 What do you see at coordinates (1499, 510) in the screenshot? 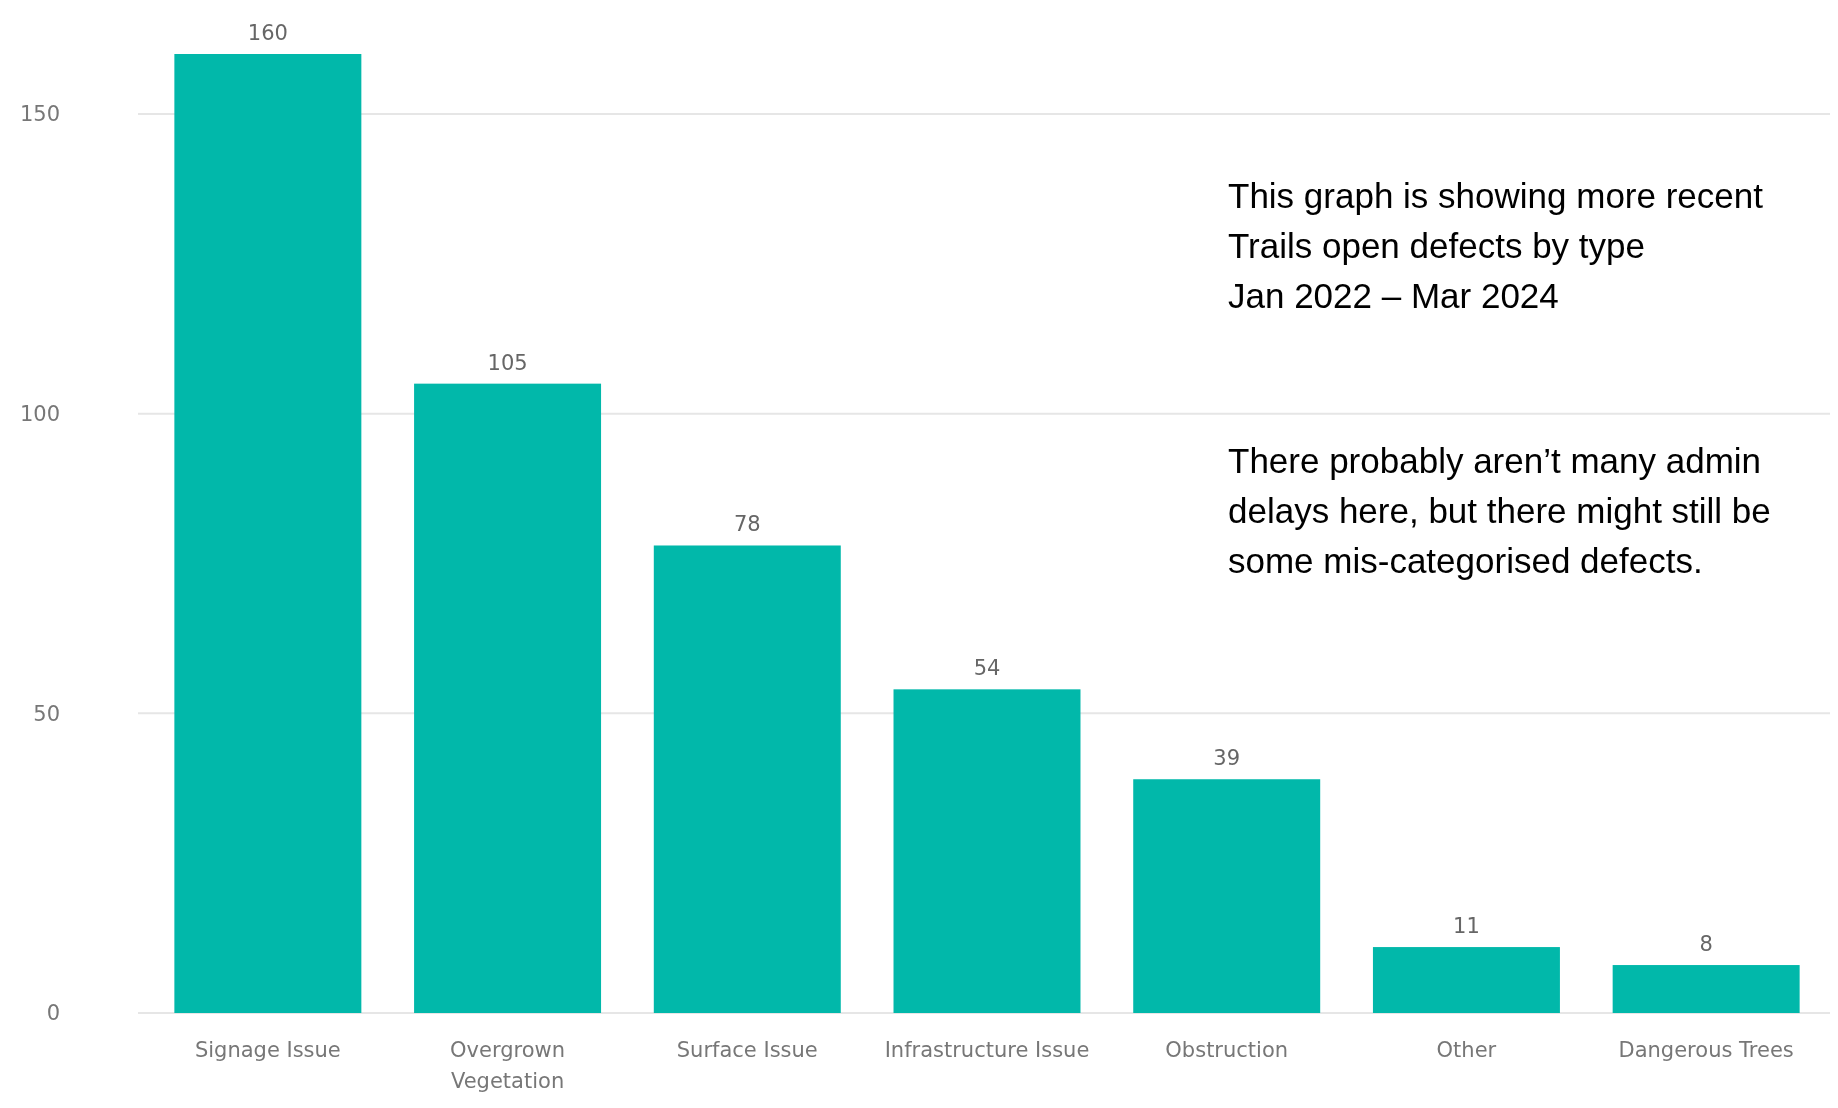
I see `annotation: There probably aren’t many admin delays here, but there might still be some mis-categorised defects.` at bounding box center [1499, 510].